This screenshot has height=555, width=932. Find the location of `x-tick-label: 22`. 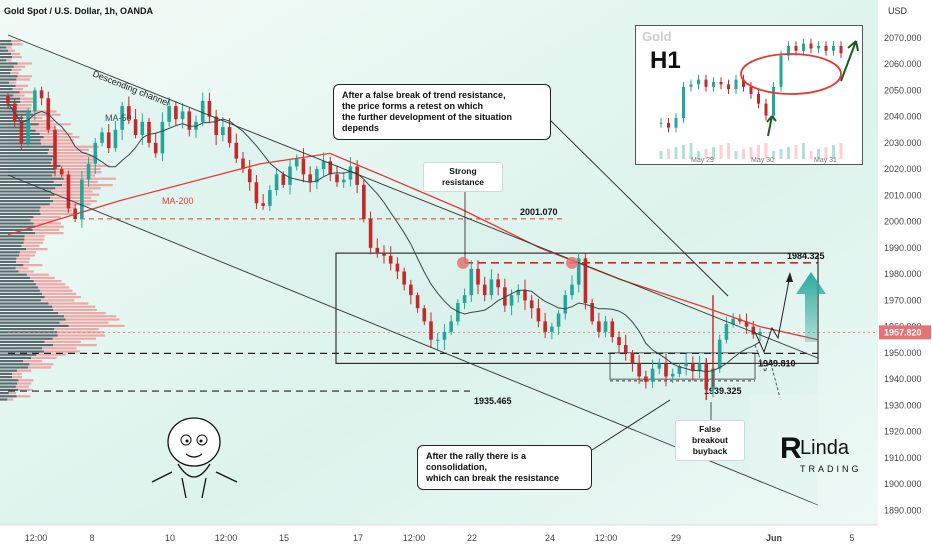

x-tick-label: 22 is located at coordinates (472, 538).